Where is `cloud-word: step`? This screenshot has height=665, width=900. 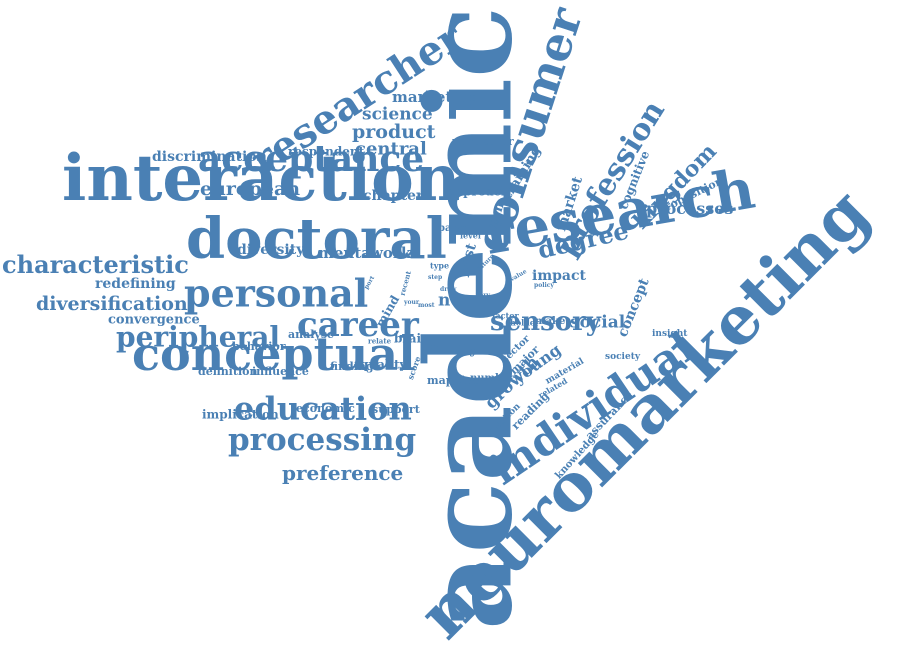 cloud-word: step is located at coordinates (435, 278).